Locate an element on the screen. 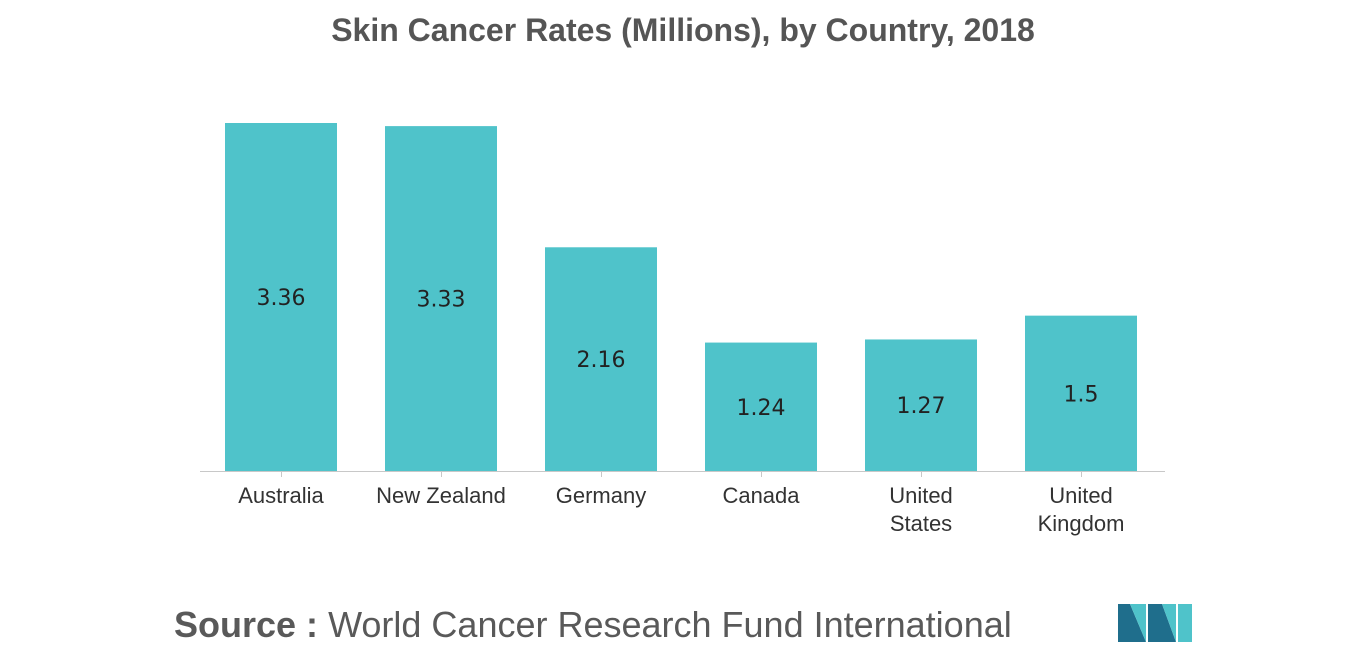 Image resolution: width=1366 pixels, height=655 pixels. bar-value-label: 1.24 is located at coordinates (761, 408).